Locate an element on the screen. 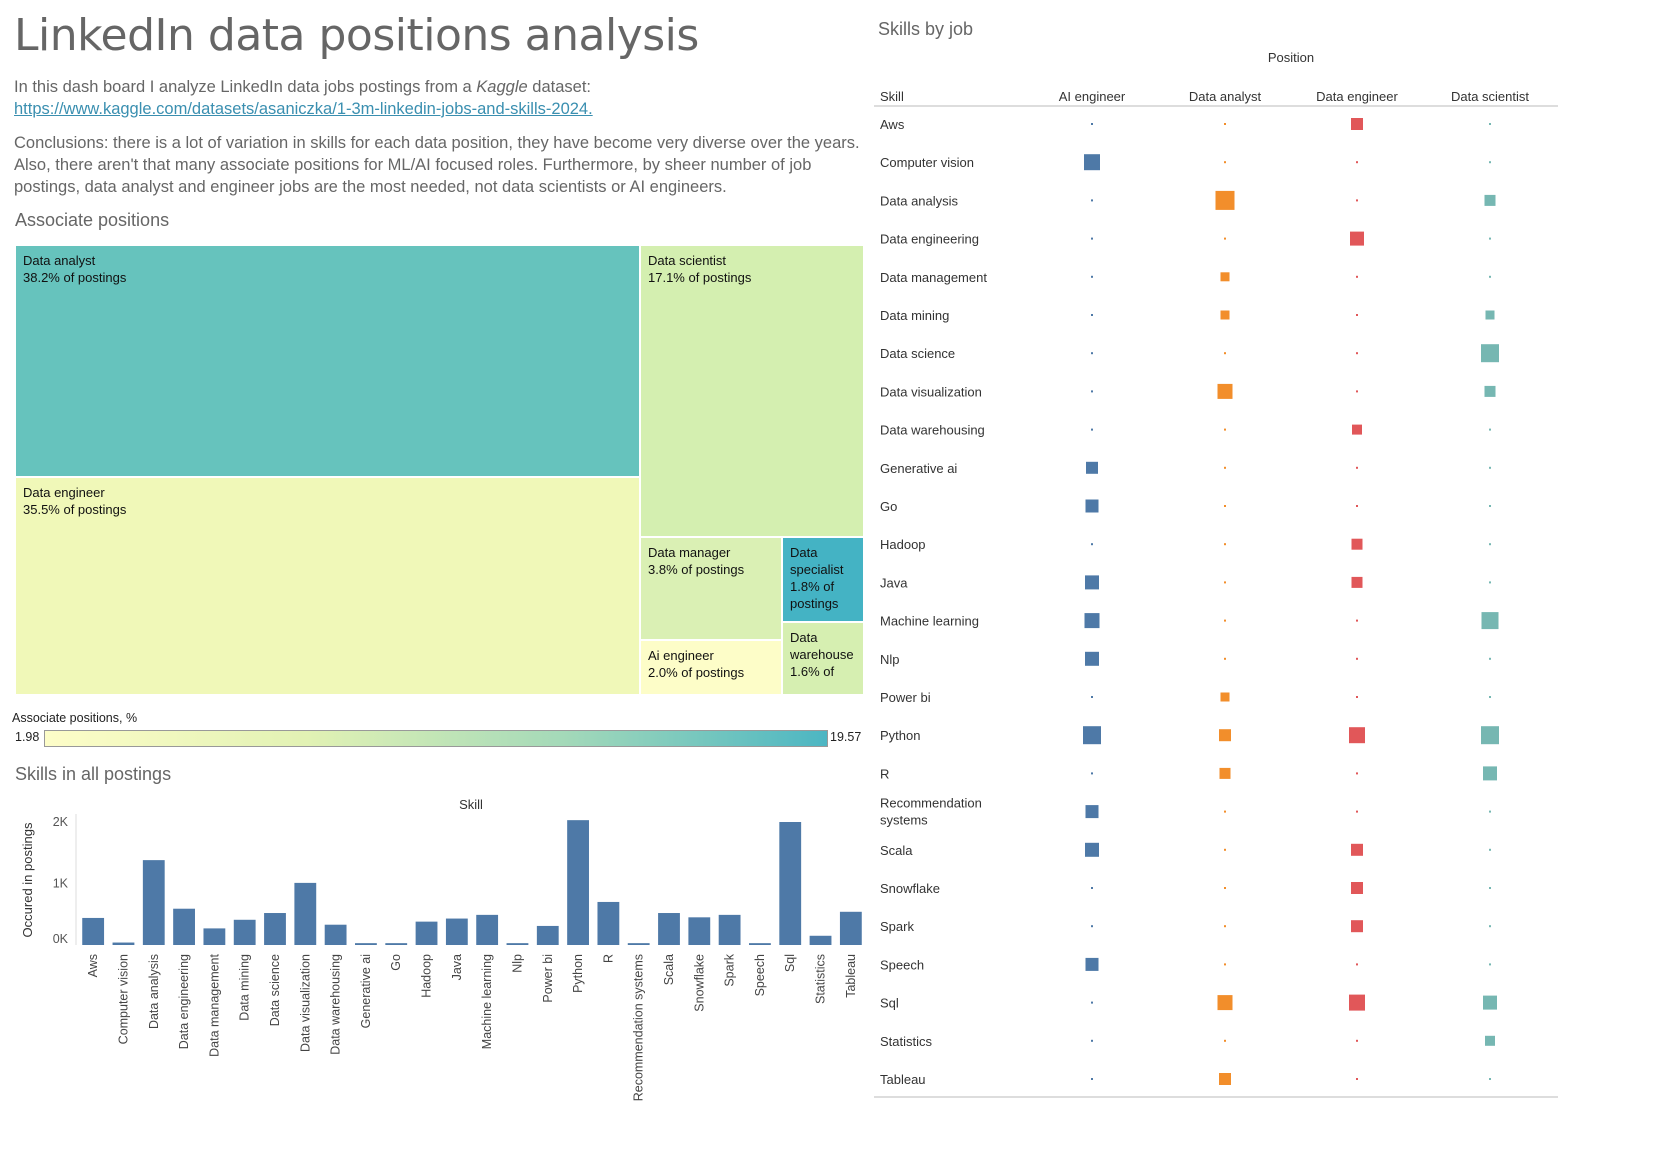 The width and height of the screenshot is (1653, 1168). bar-go is located at coordinates (396, 944).